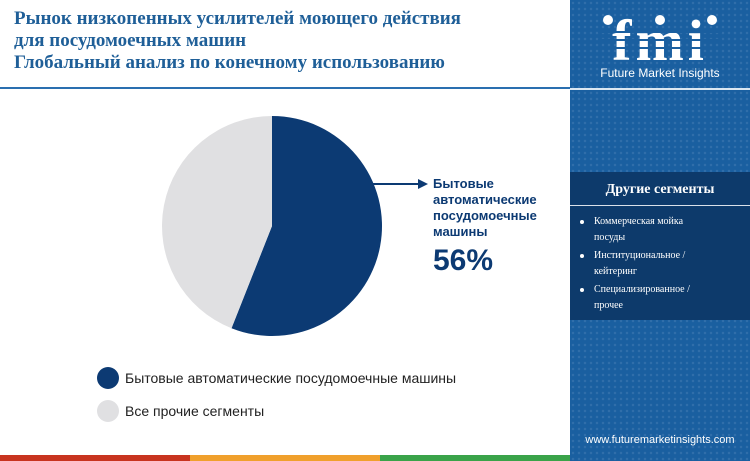  I want to click on callout-arrow-head-icon, so click(423, 184).